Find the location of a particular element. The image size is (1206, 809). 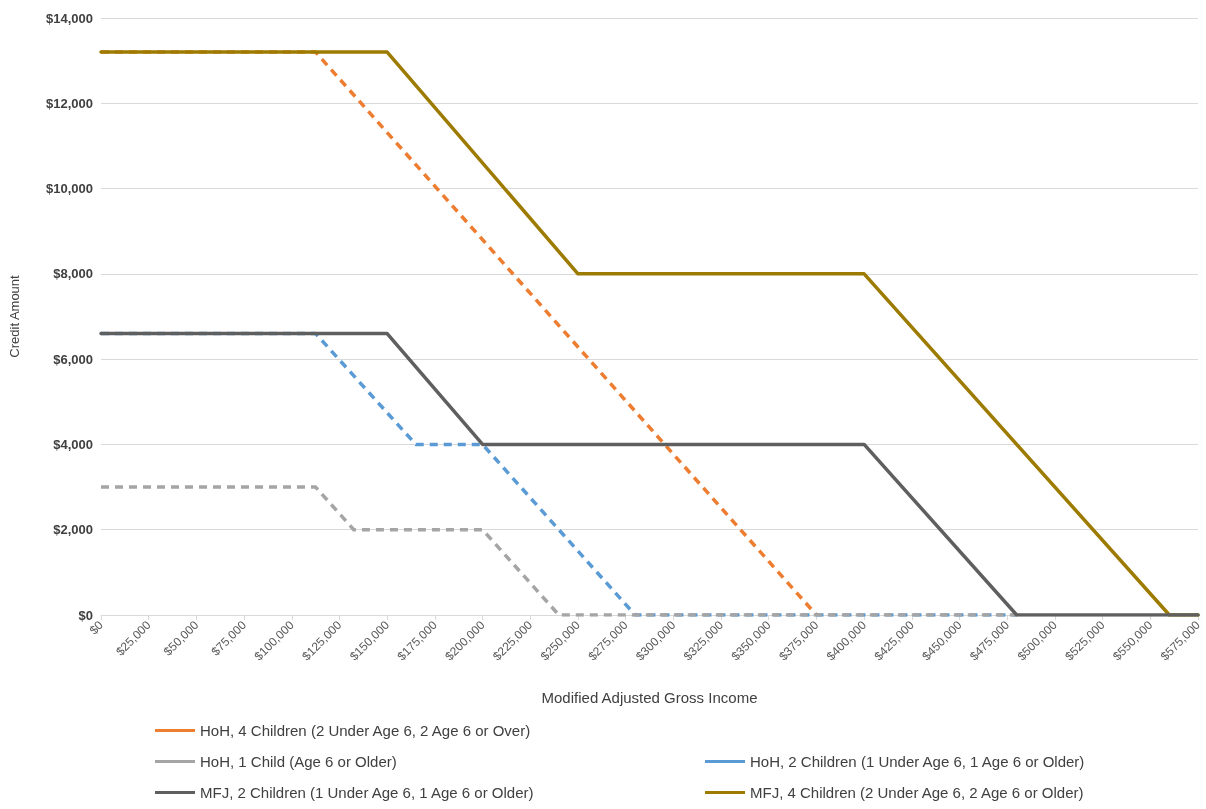

y-tick-label: $0 is located at coordinates (85, 615).